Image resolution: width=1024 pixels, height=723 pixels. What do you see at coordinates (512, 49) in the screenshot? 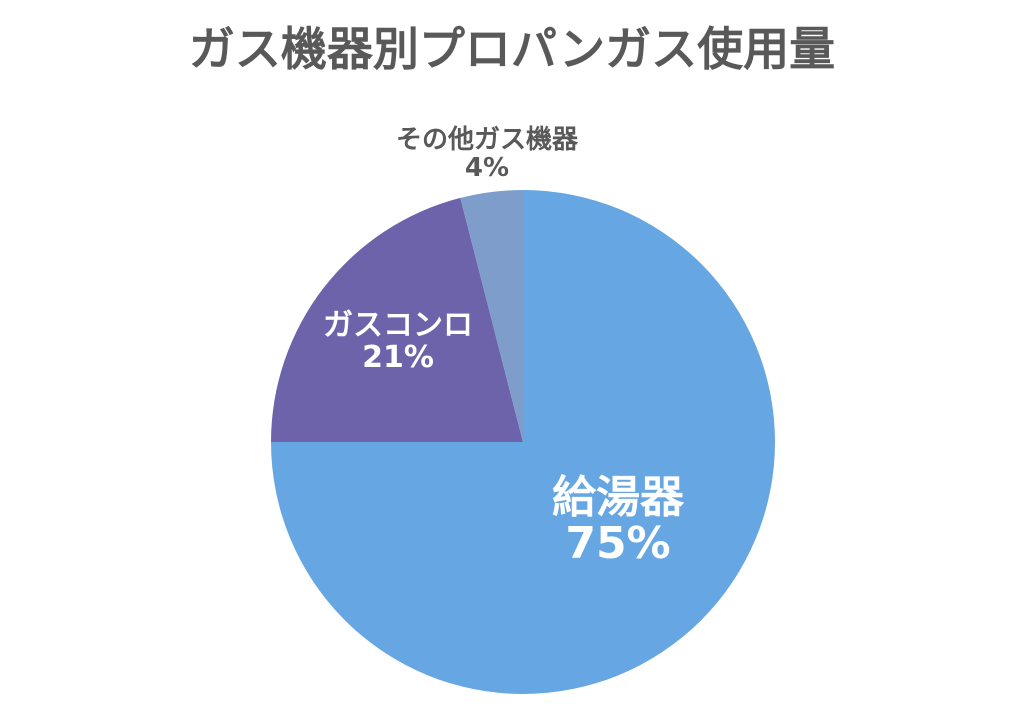
I see `chart-title: ガス機器別プロパンガス使用量` at bounding box center [512, 49].